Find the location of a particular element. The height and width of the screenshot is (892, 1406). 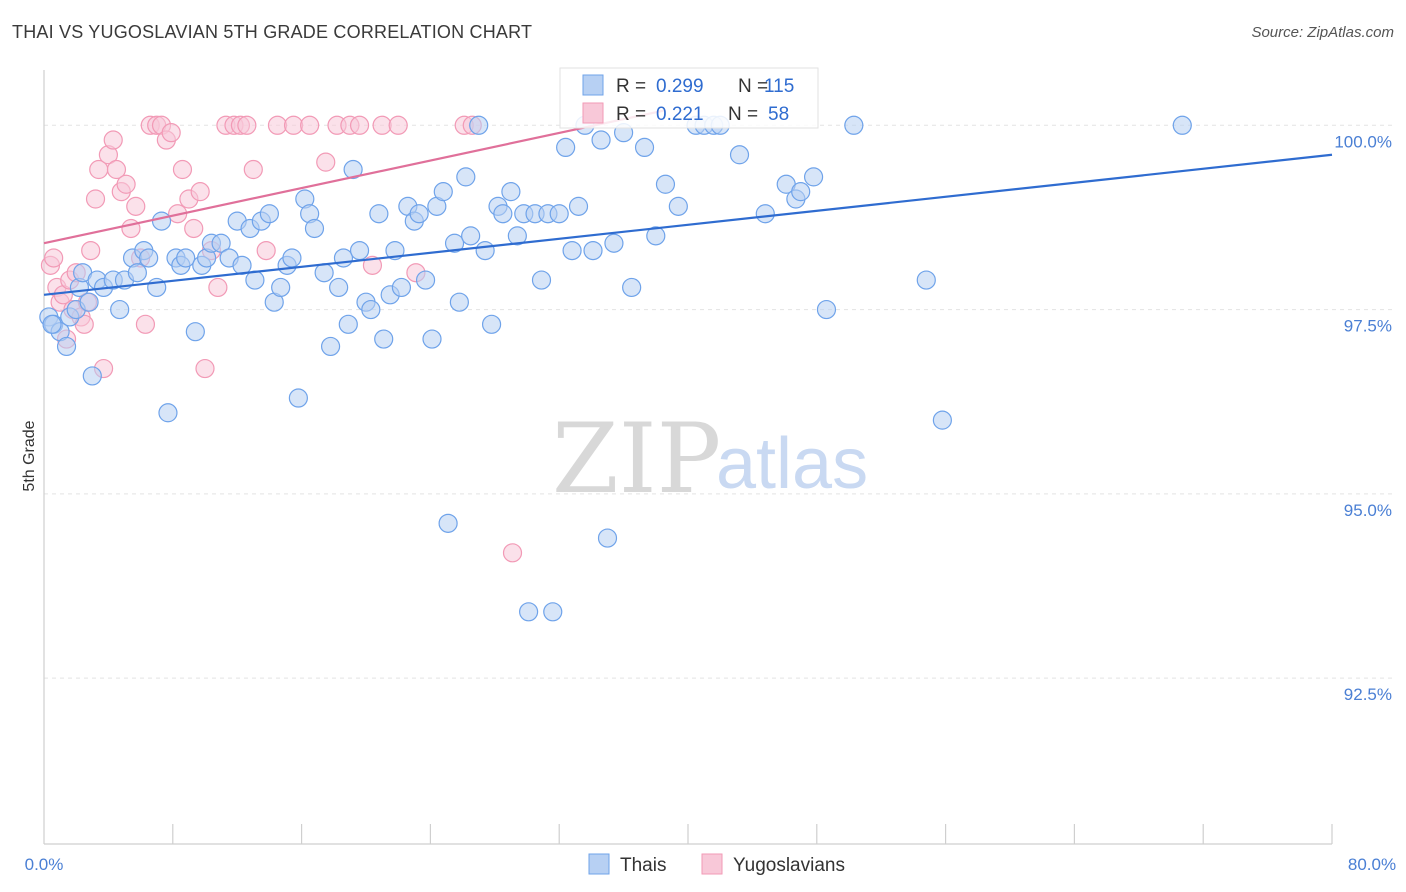

x-tick-label-min: 0.0% is located at coordinates (44, 864).